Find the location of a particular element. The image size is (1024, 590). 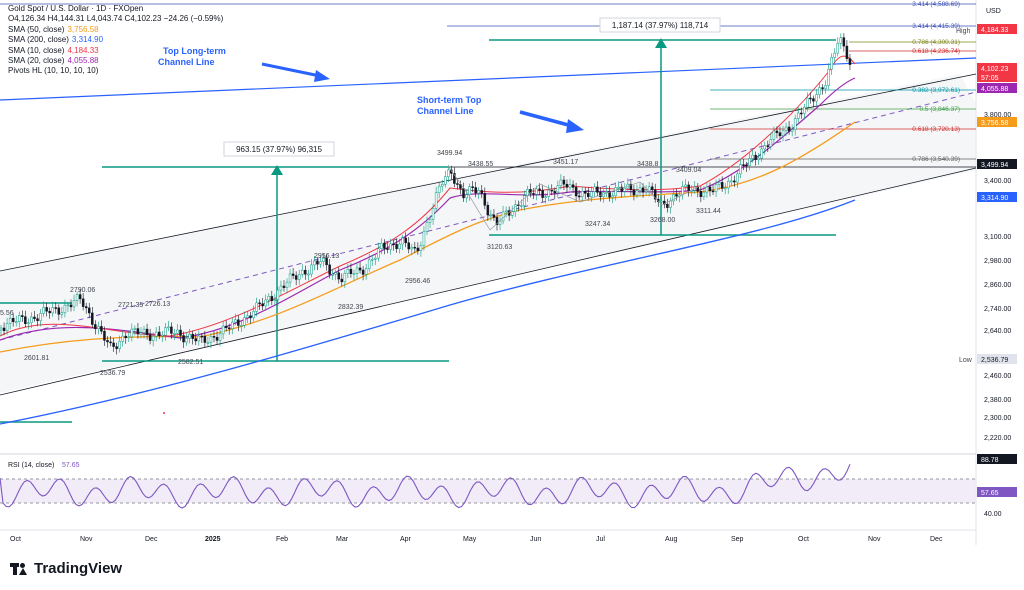

legend-sma20-value: 4,055.88 is located at coordinates (83, 61).